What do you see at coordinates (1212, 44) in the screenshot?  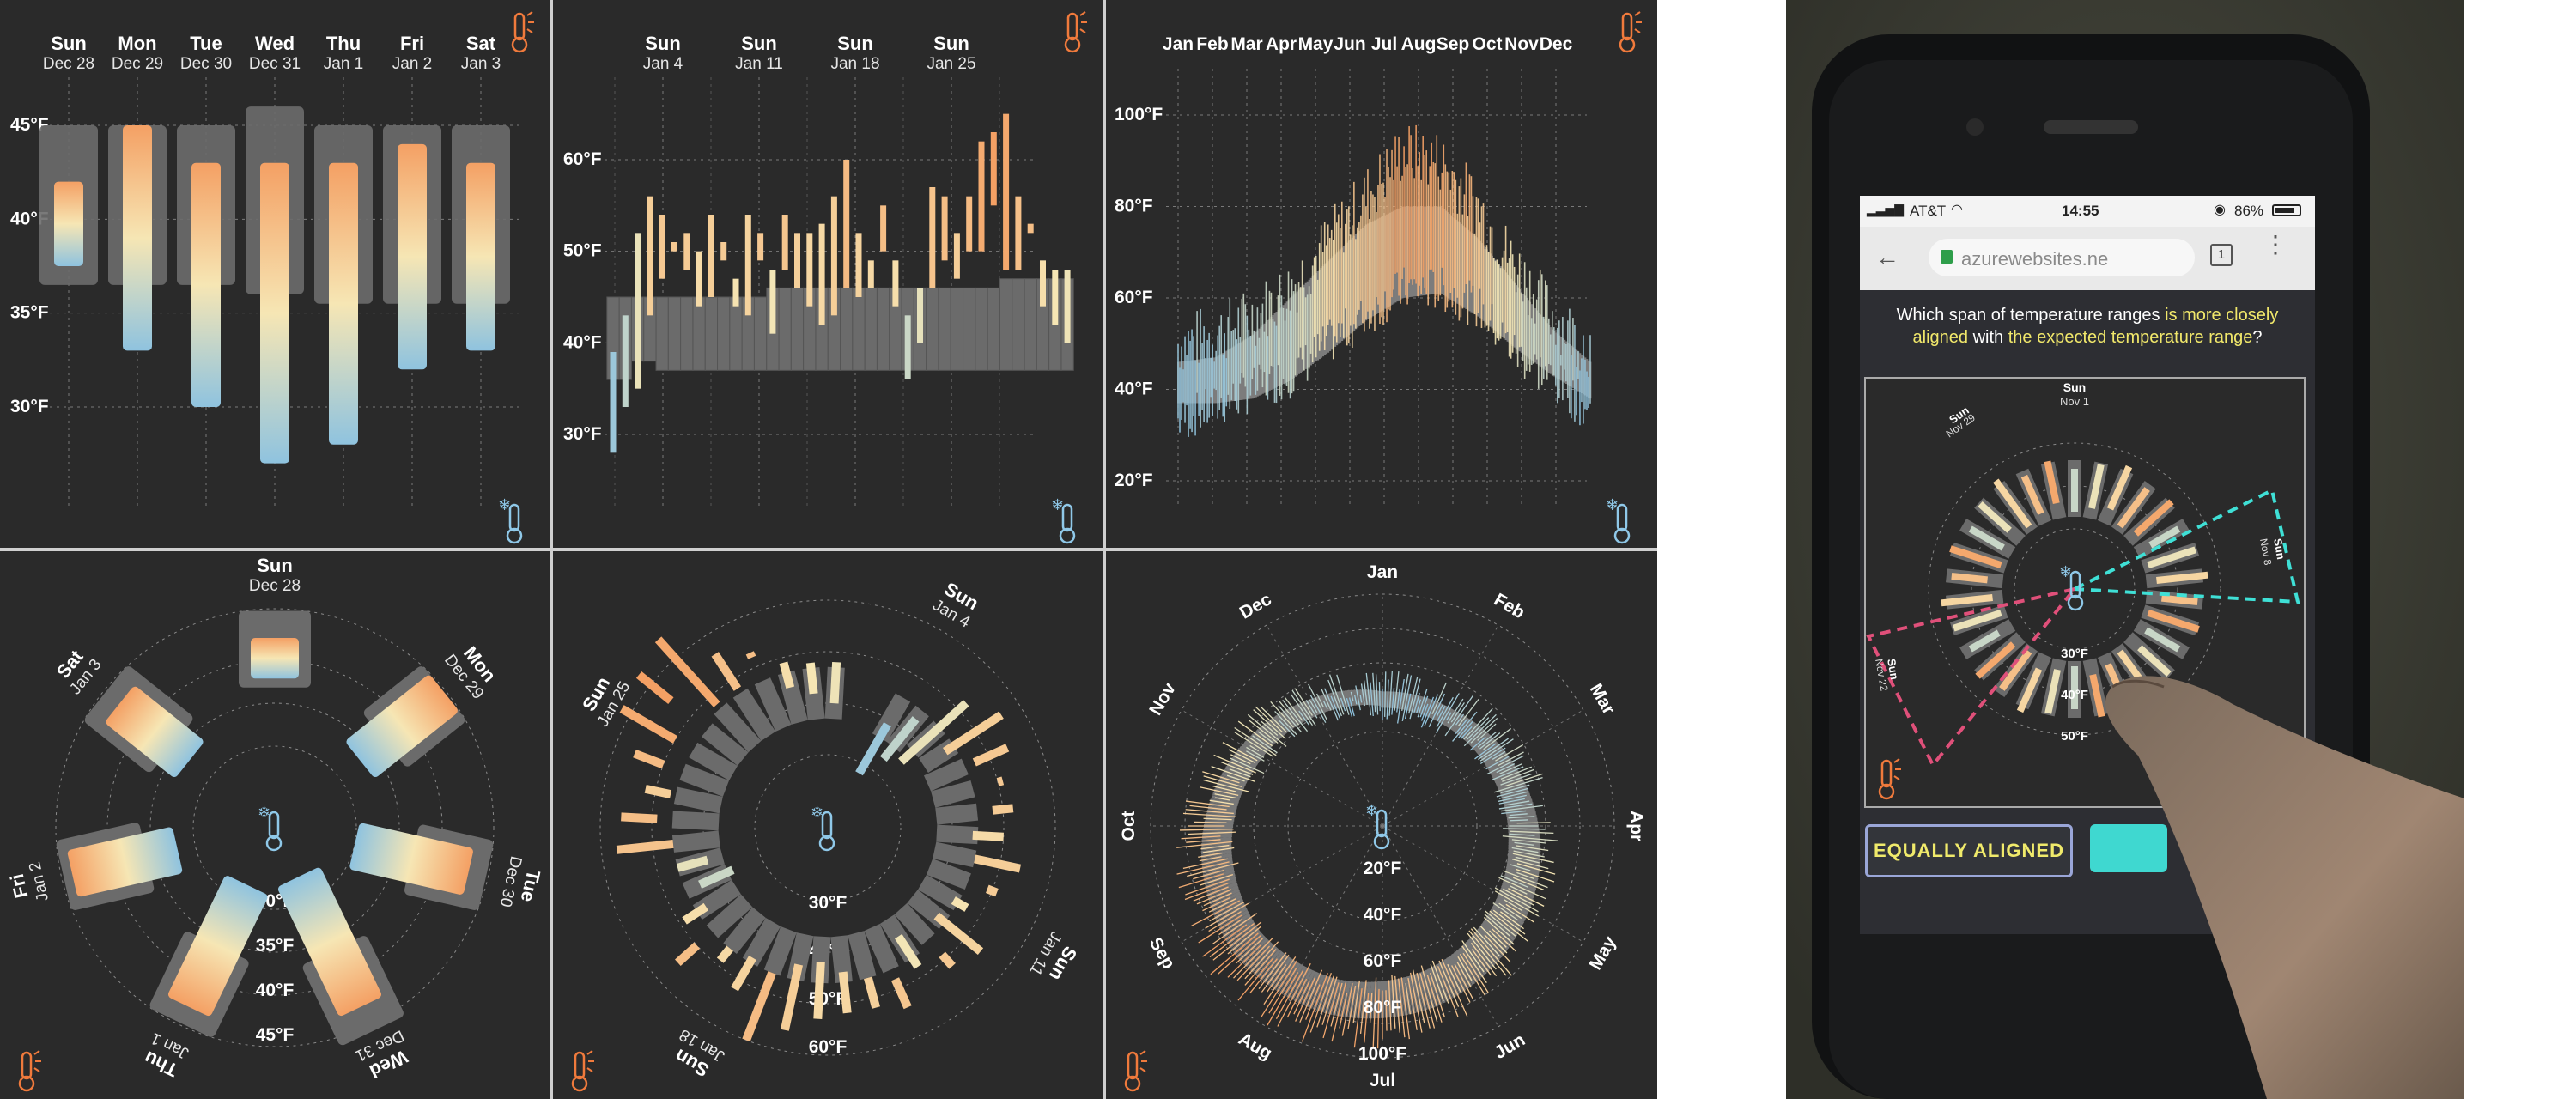 I see `x-month-label: Feb` at bounding box center [1212, 44].